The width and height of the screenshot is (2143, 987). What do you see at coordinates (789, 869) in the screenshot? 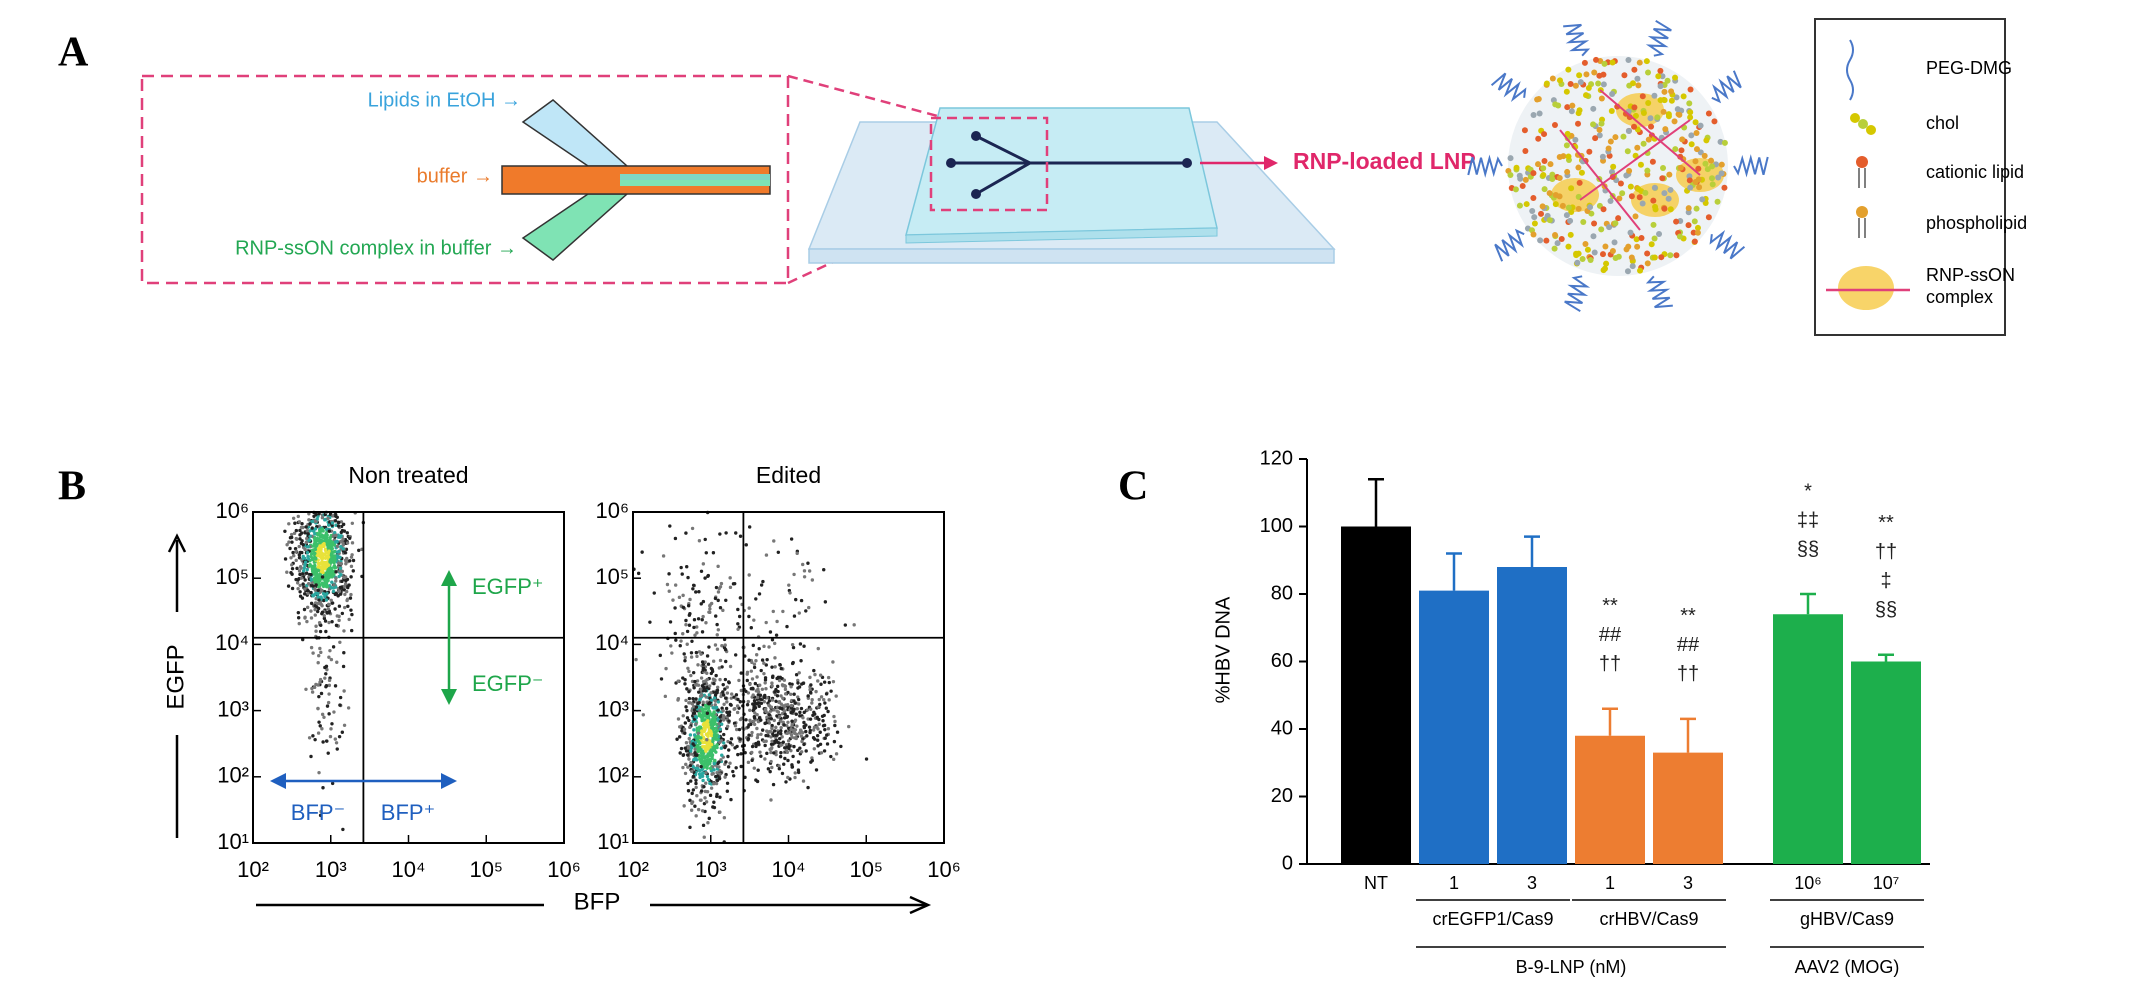
I see `x-tick-label: 10⁴` at bounding box center [789, 869].